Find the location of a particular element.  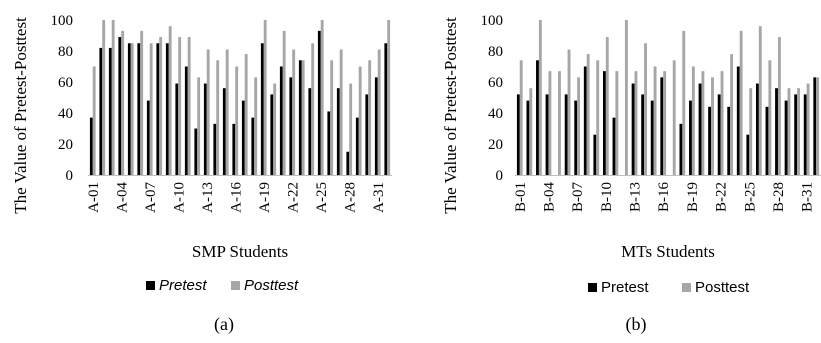

x-tick-label: B-10 is located at coordinates (607, 197).